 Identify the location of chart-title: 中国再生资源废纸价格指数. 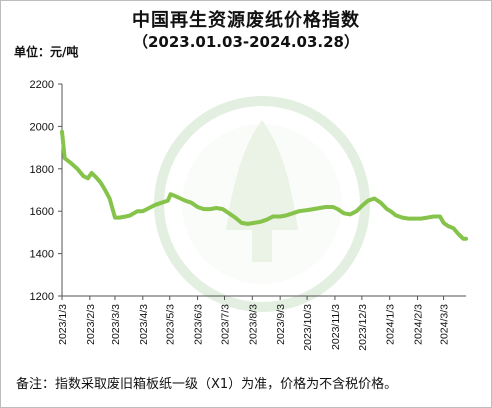
(246, 20).